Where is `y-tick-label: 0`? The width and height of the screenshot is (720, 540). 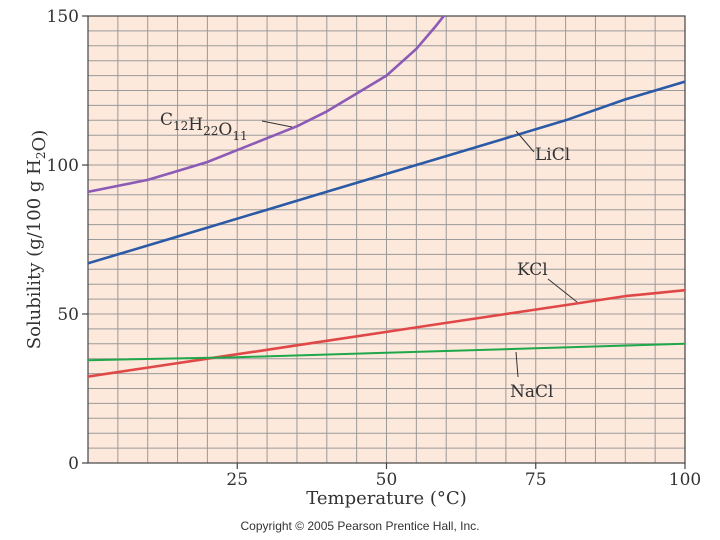 y-tick-label: 0 is located at coordinates (73, 464).